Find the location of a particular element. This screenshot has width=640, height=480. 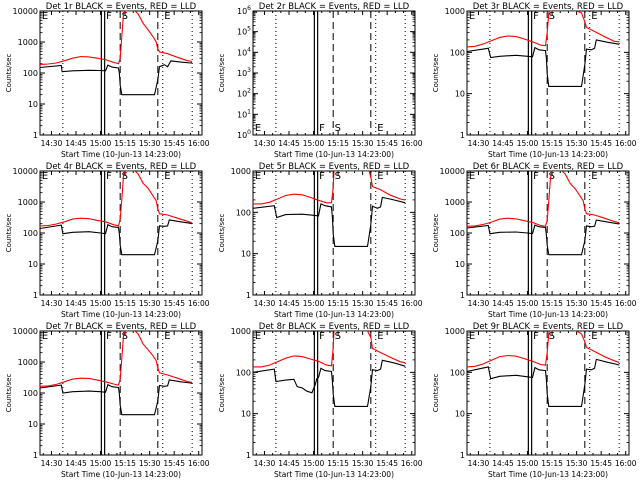

panel-title: Det 6r BLACK = Events, RED = LLD is located at coordinates (548, 167).